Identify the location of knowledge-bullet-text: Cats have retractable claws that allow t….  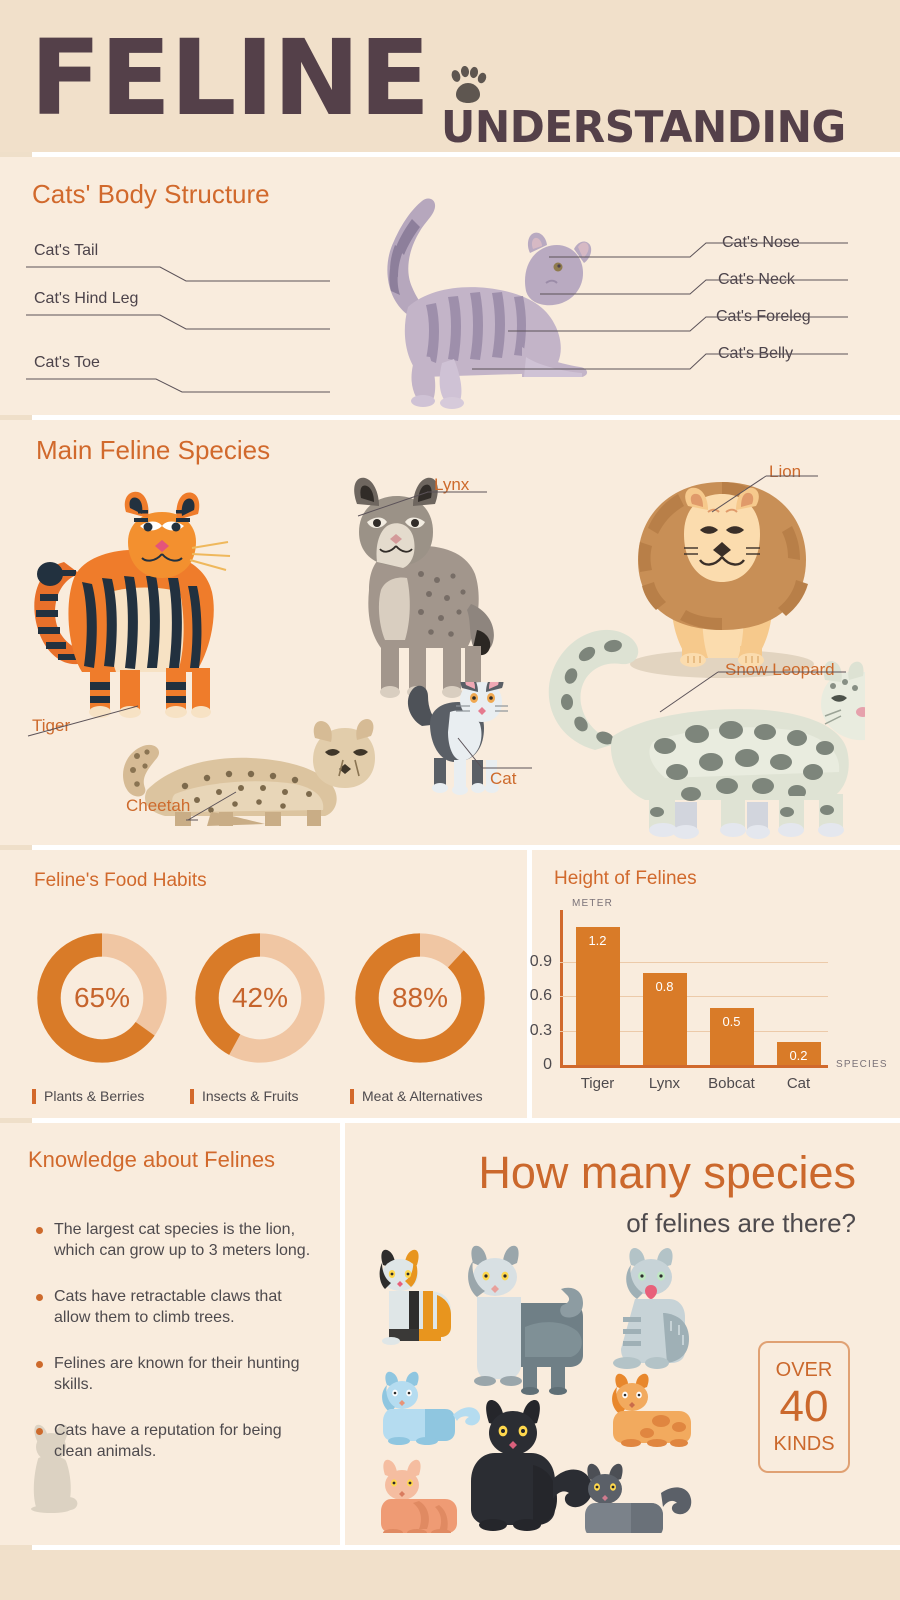
(168, 1307).